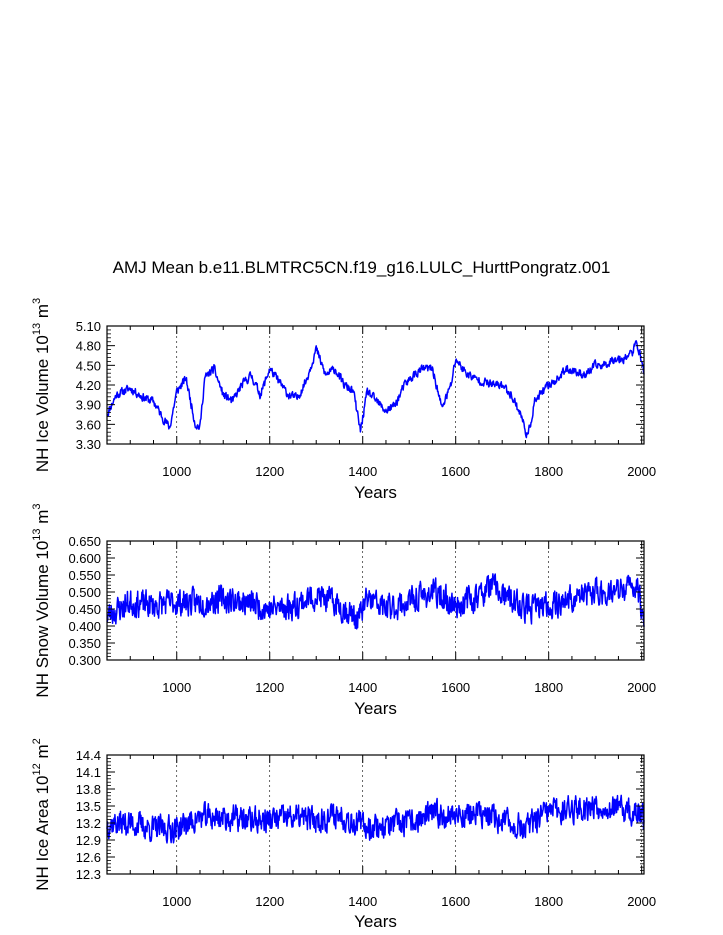  Describe the element at coordinates (88, 346) in the screenshot. I see `y-tick-label: 4.80` at that location.